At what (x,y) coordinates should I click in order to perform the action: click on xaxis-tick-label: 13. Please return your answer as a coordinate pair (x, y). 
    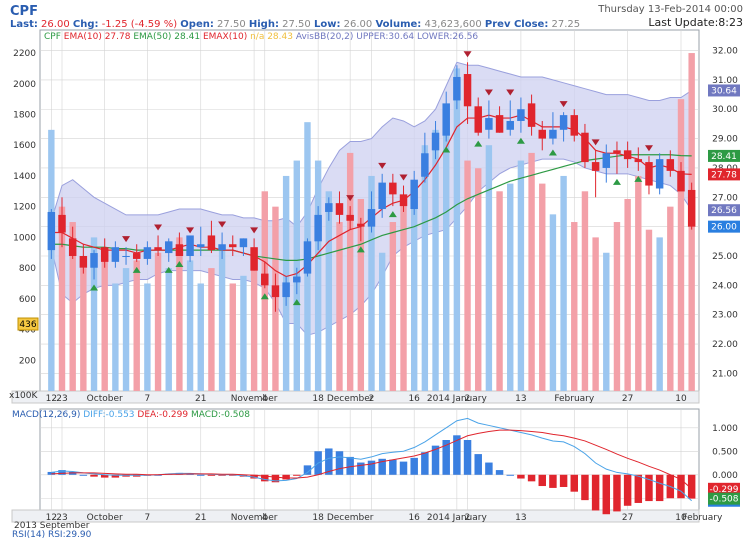
    Looking at the image, I should click on (520, 399).